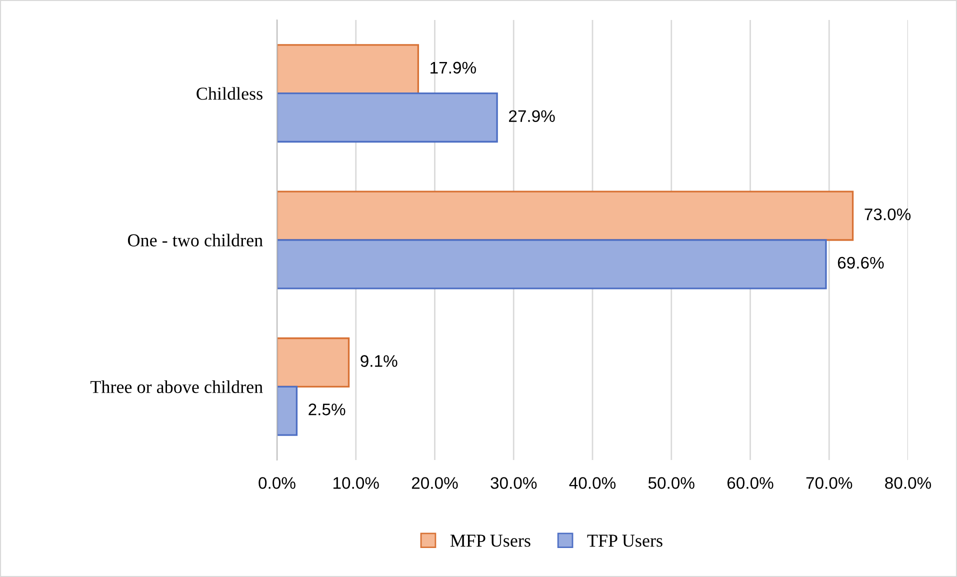 The image size is (957, 577). Describe the element at coordinates (750, 483) in the screenshot. I see `x-tick-label: 60.0%` at that location.